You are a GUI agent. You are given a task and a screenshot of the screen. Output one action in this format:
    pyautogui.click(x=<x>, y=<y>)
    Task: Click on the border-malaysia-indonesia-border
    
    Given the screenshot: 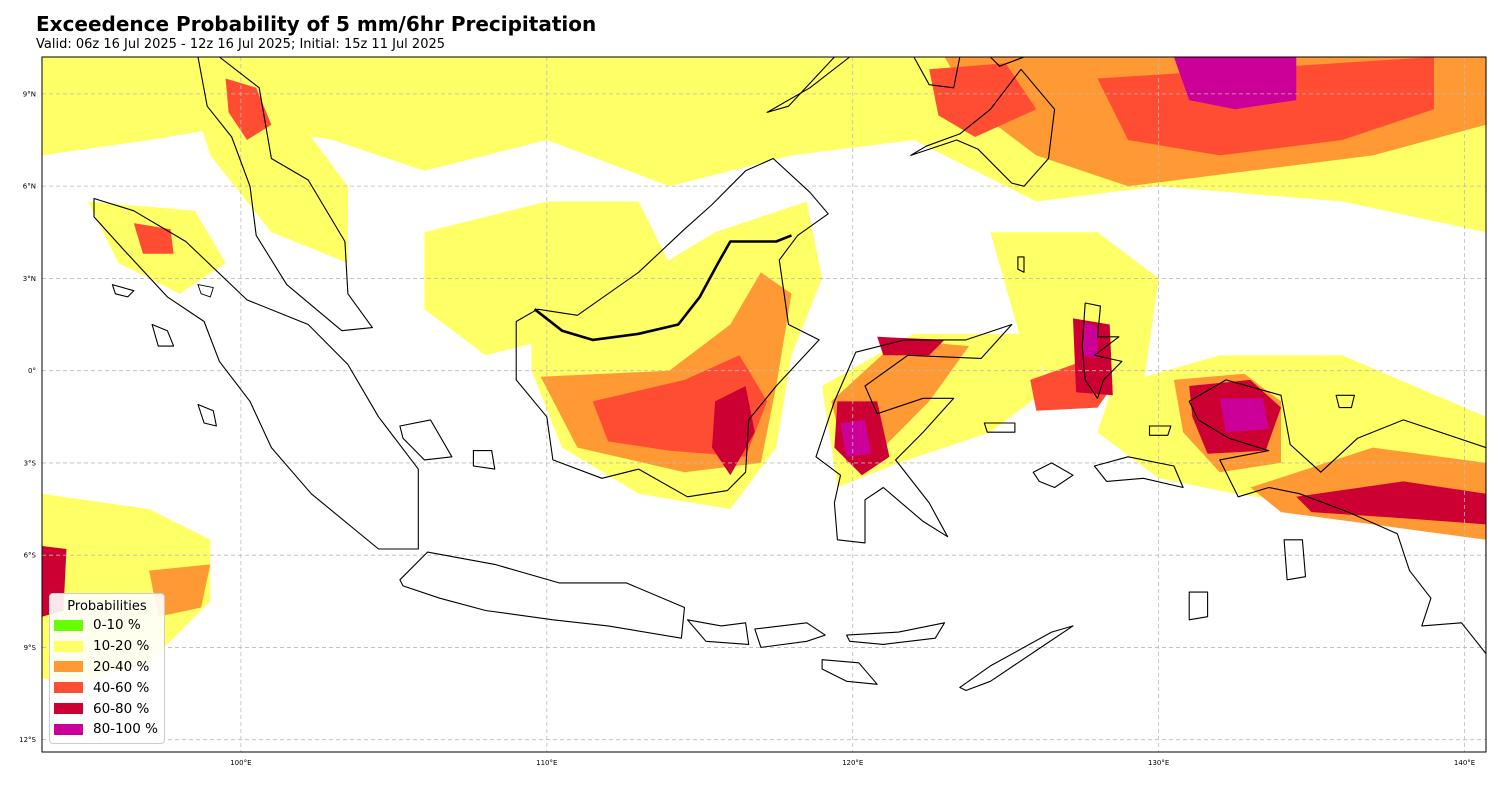 What is the action you would take?
    pyautogui.click(x=662, y=288)
    